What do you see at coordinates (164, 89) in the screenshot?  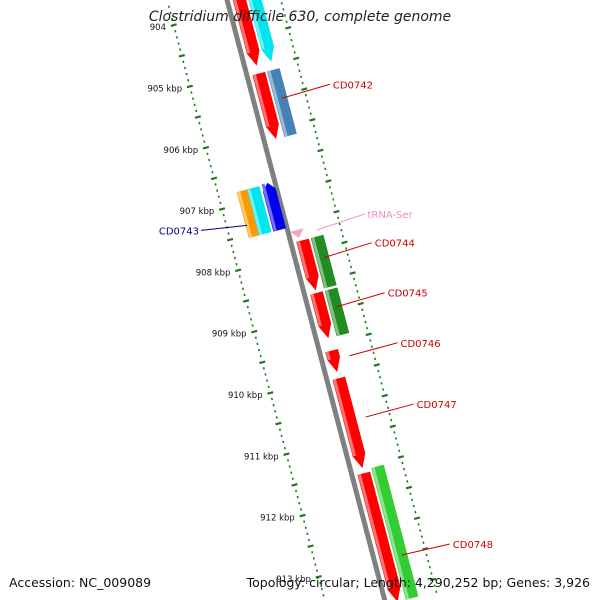 I see `scale-label: 905 kbp` at bounding box center [164, 89].